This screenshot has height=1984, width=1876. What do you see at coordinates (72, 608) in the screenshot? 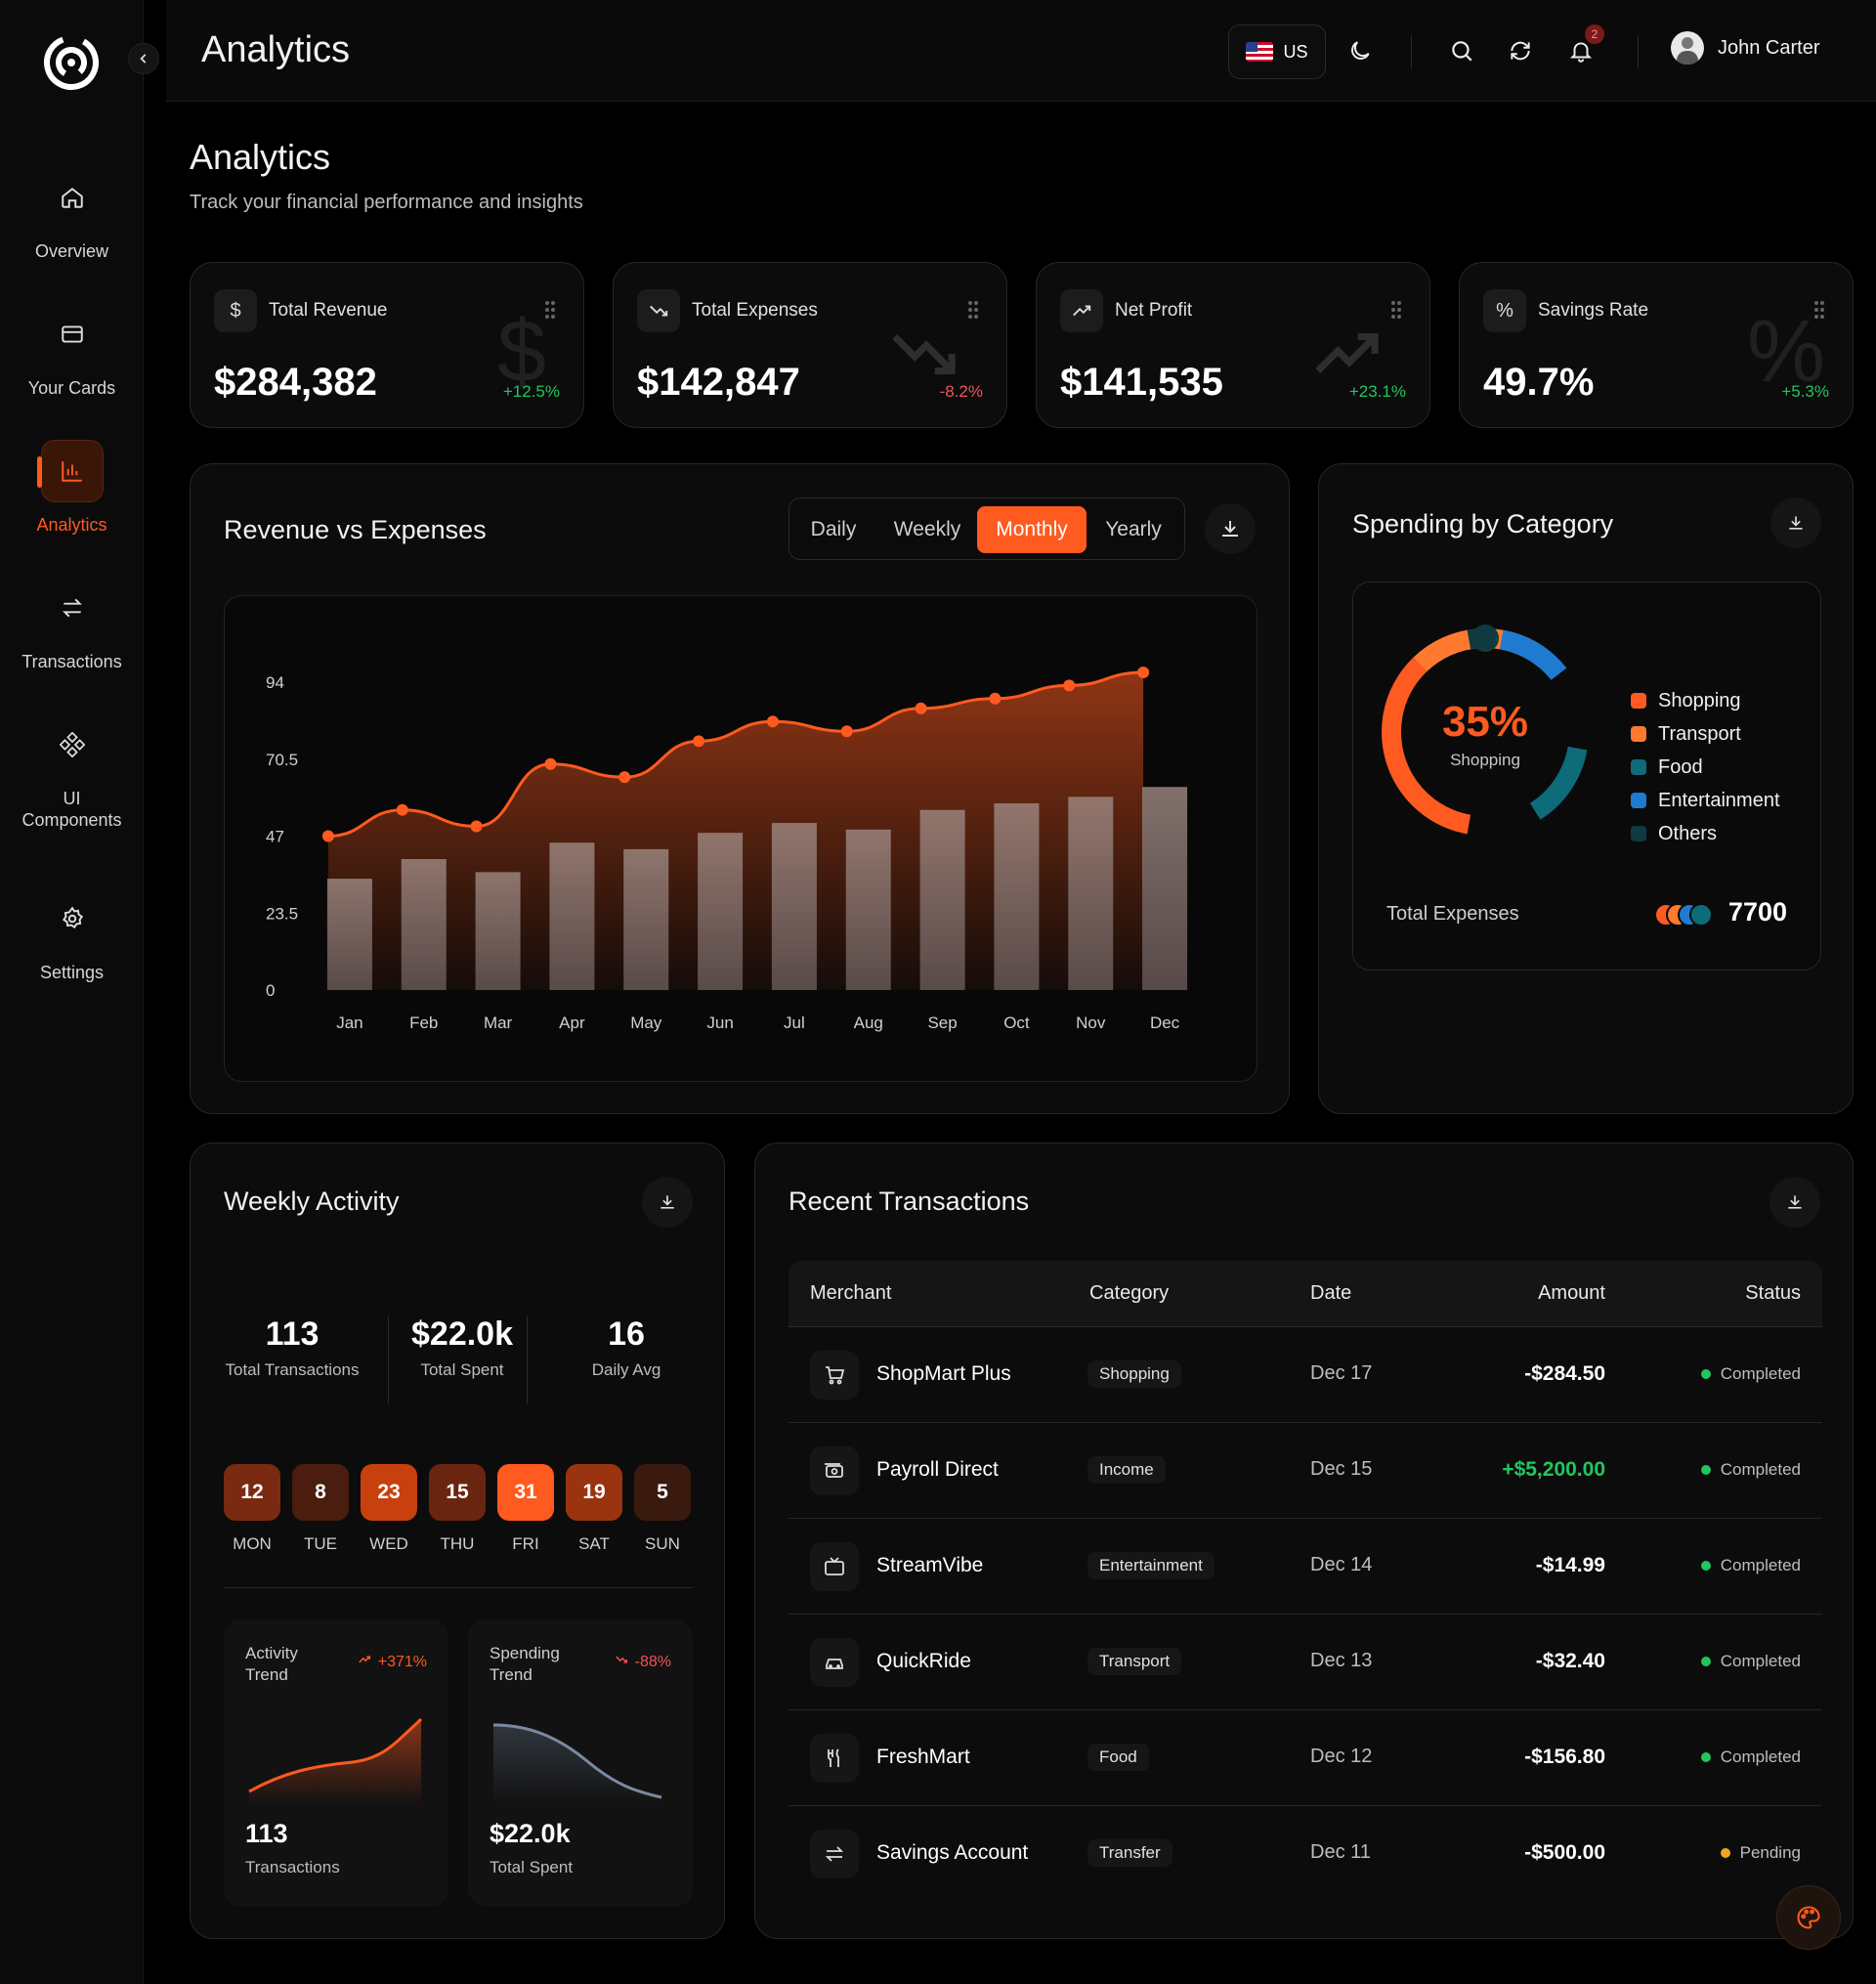
I see `swap-icon` at bounding box center [72, 608].